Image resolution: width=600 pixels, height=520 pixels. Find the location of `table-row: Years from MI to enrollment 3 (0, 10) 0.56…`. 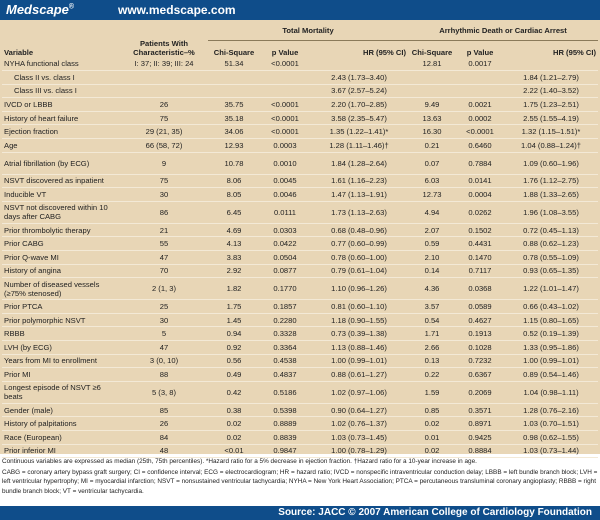

table-row: Years from MI to enrollment 3 (0, 10) 0.56… is located at coordinates (300, 361).